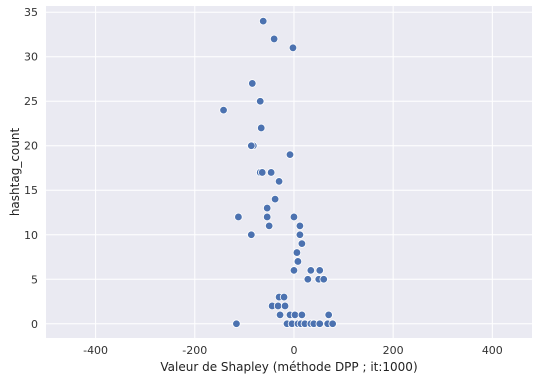 The width and height of the screenshot is (534, 376). What do you see at coordinates (31, 146) in the screenshot?
I see `y-tick-label: 20` at bounding box center [31, 146].